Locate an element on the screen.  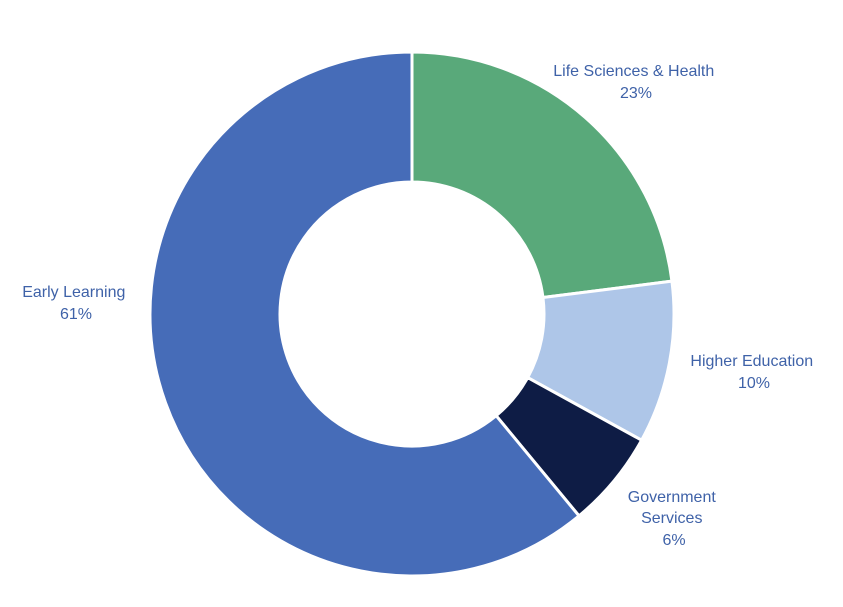
label-government-services-value: 6% is located at coordinates (673, 540).